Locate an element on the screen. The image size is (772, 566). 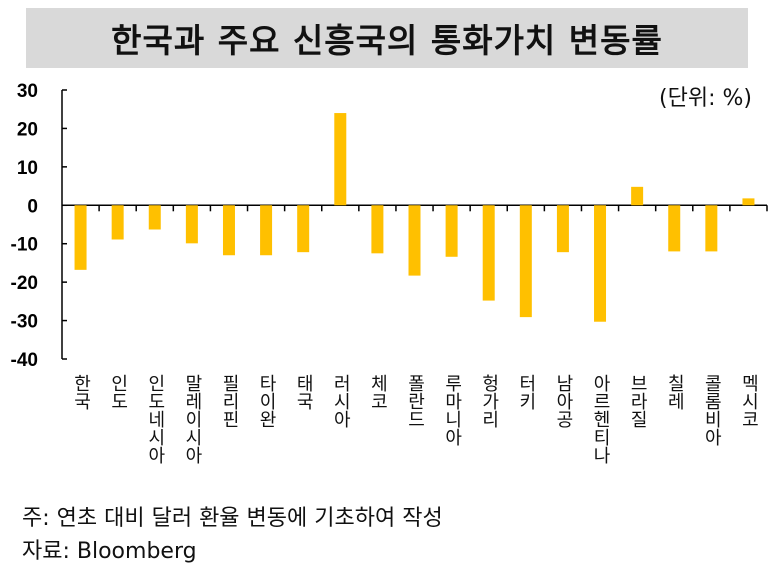
x-tick-label: 브라질 is located at coordinates (638, 401).